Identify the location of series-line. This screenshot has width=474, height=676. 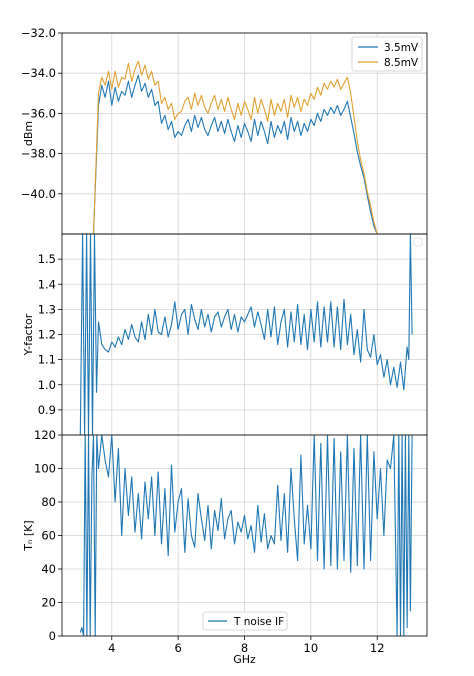
(235, 154).